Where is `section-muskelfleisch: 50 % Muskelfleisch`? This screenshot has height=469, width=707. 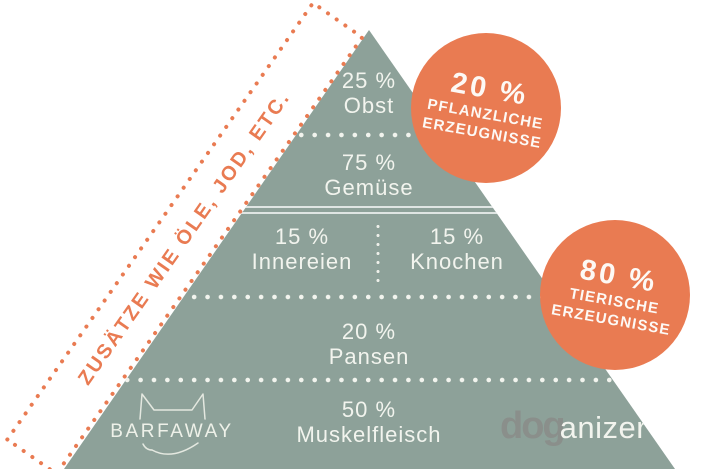
section-muskelfleisch: 50 % Muskelfleisch is located at coordinates (369, 422).